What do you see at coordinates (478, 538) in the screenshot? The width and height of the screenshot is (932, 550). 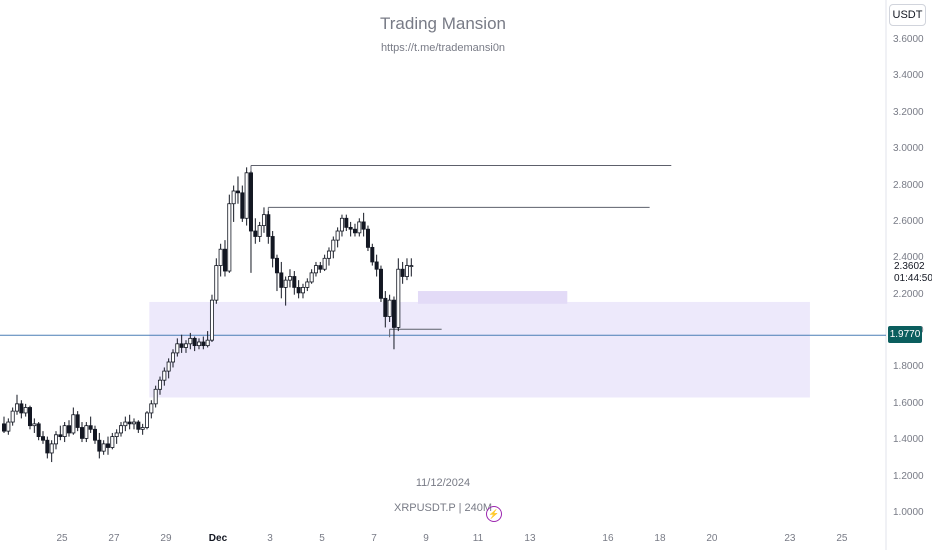 I see `time-tick-label: 11` at bounding box center [478, 538].